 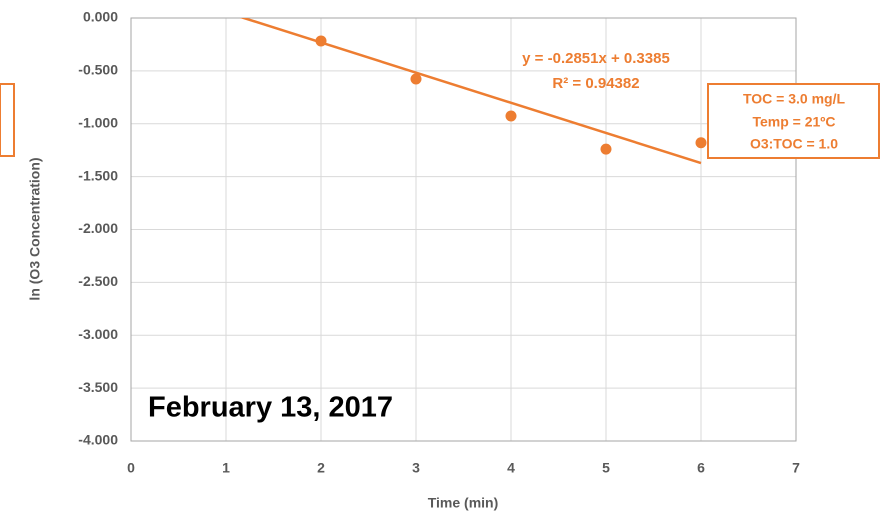 I want to click on annotation-box, so click(x=793, y=121).